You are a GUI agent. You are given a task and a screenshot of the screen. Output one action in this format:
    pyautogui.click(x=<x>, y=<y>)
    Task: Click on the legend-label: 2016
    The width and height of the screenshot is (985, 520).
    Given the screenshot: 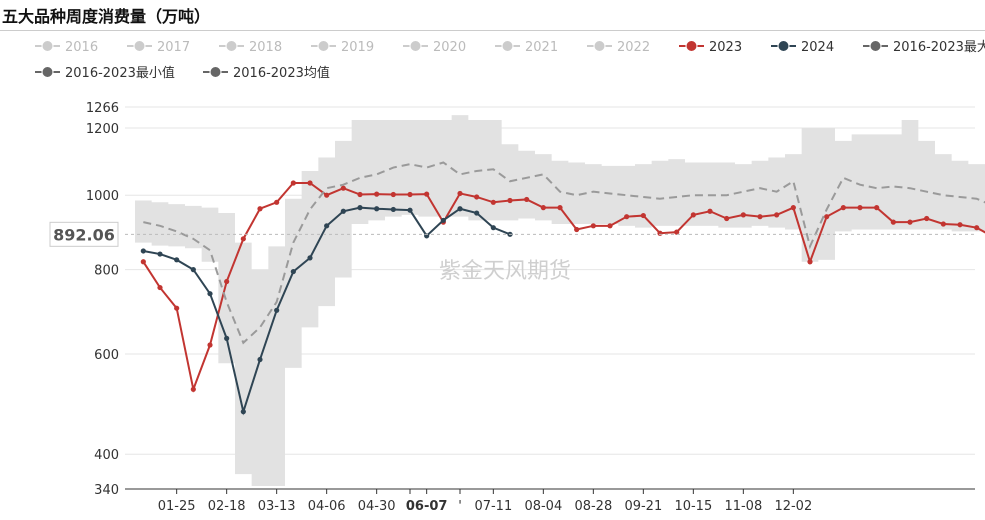 What is the action you would take?
    pyautogui.click(x=81, y=47)
    